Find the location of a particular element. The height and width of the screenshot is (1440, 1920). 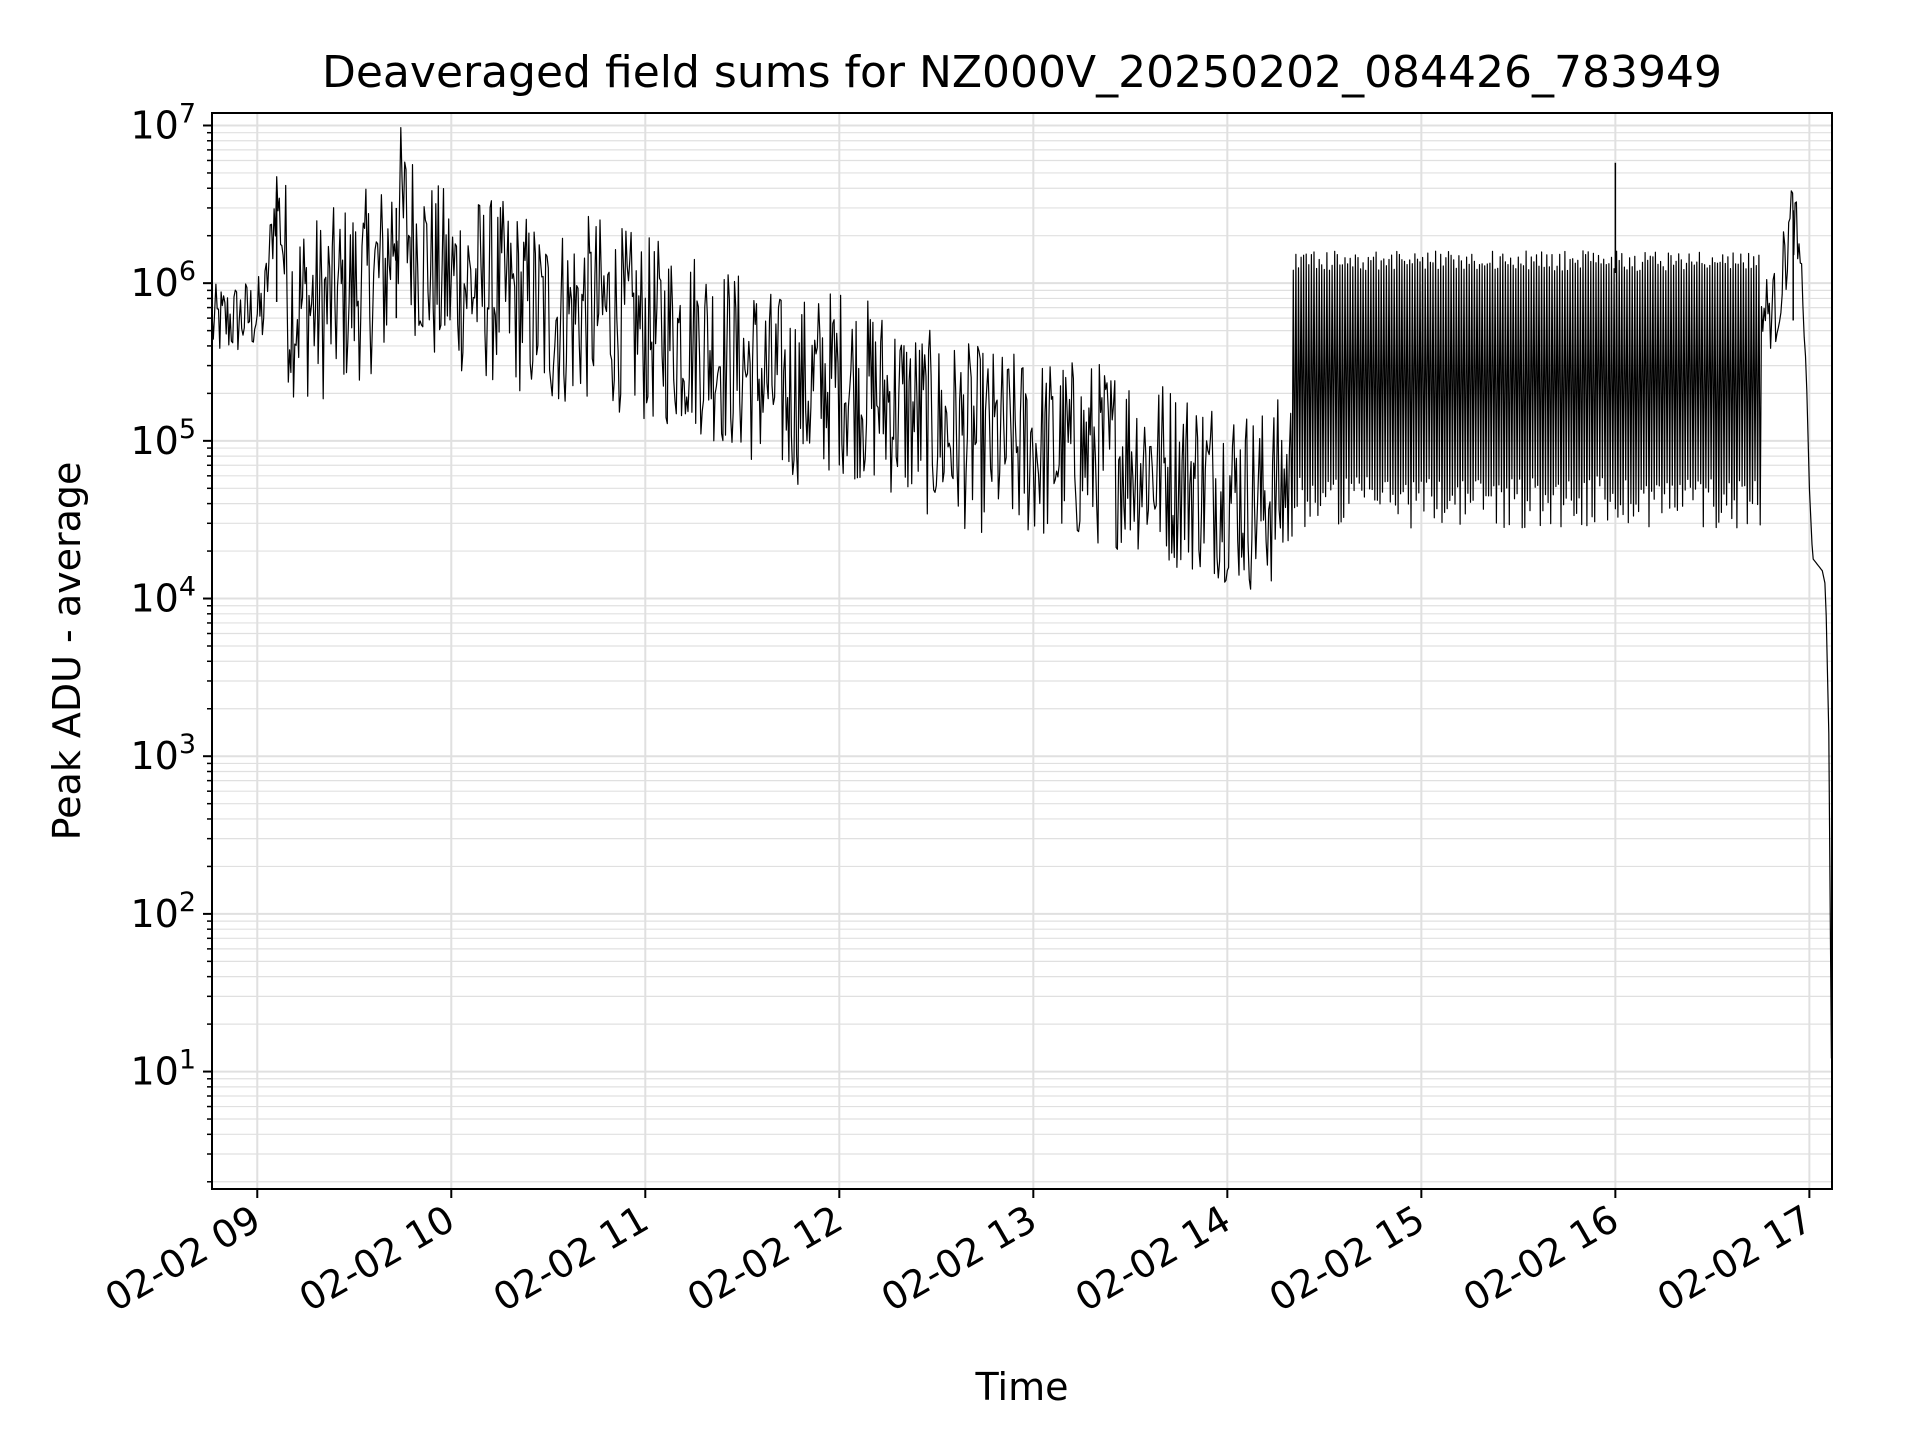

y-tick-label: 103 is located at coordinates (163, 753).